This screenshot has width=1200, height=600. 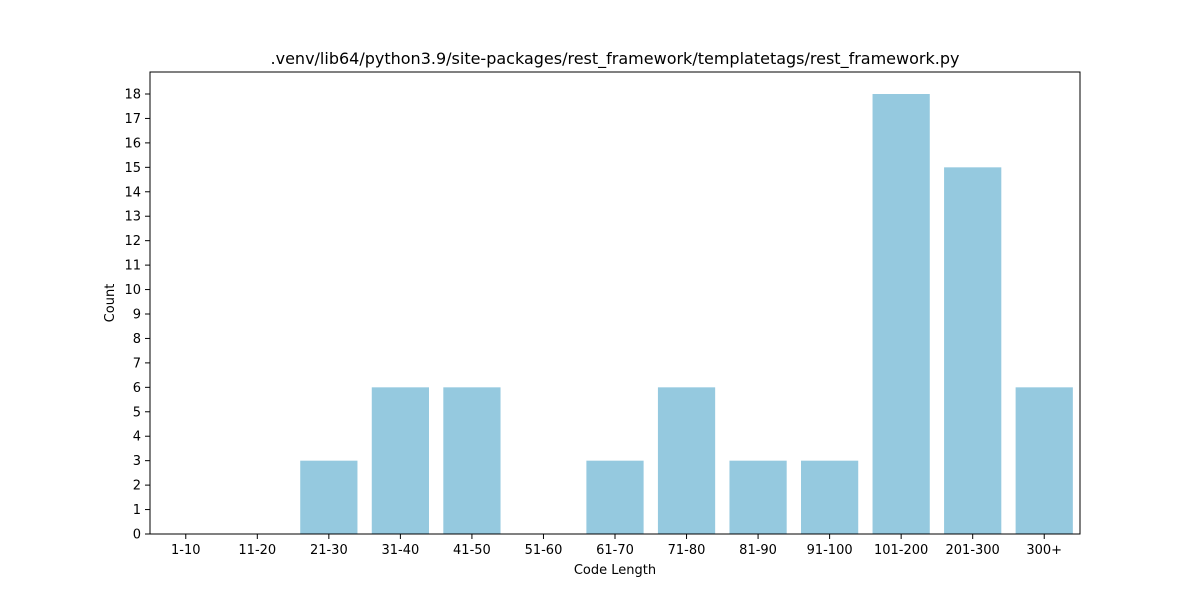 What do you see at coordinates (329, 550) in the screenshot?
I see `x-tick-label: 21-30` at bounding box center [329, 550].